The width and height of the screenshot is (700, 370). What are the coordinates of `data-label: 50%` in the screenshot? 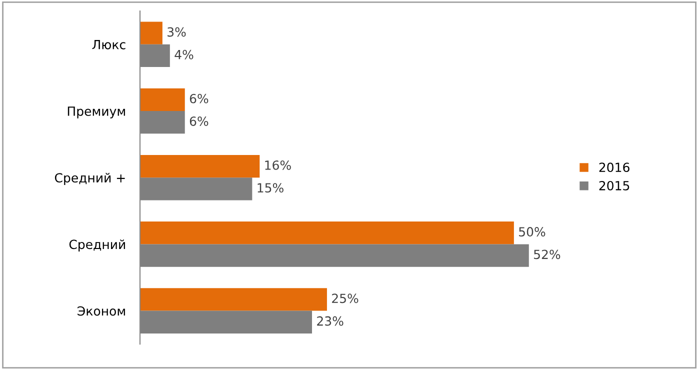 It's located at (532, 232).